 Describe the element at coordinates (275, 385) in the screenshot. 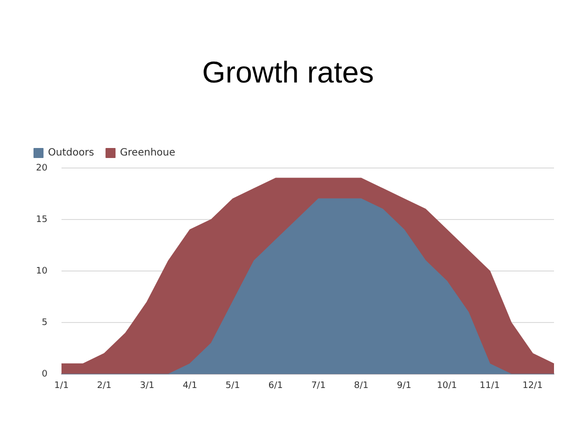

I see `x-tick-label: 6/1` at that location.